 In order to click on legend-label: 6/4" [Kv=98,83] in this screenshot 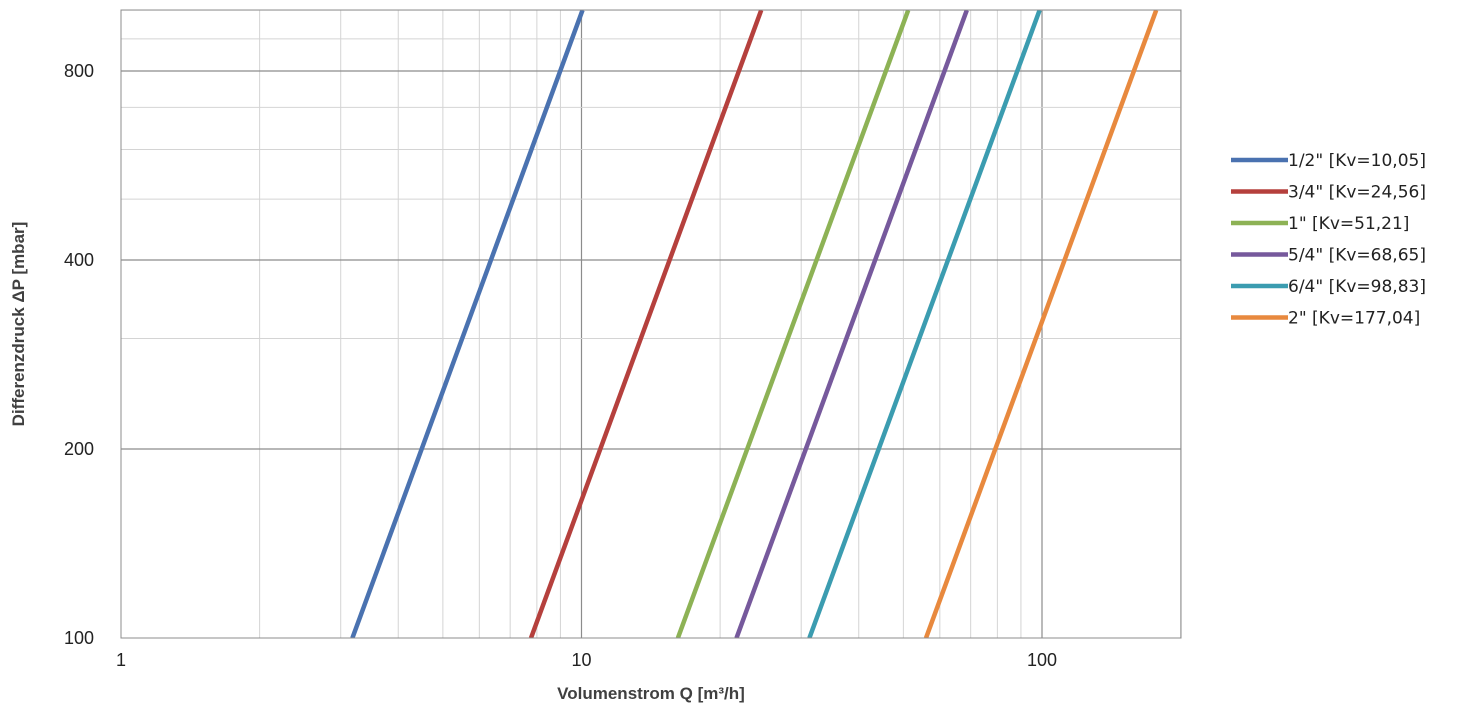, I will do `click(1357, 287)`.